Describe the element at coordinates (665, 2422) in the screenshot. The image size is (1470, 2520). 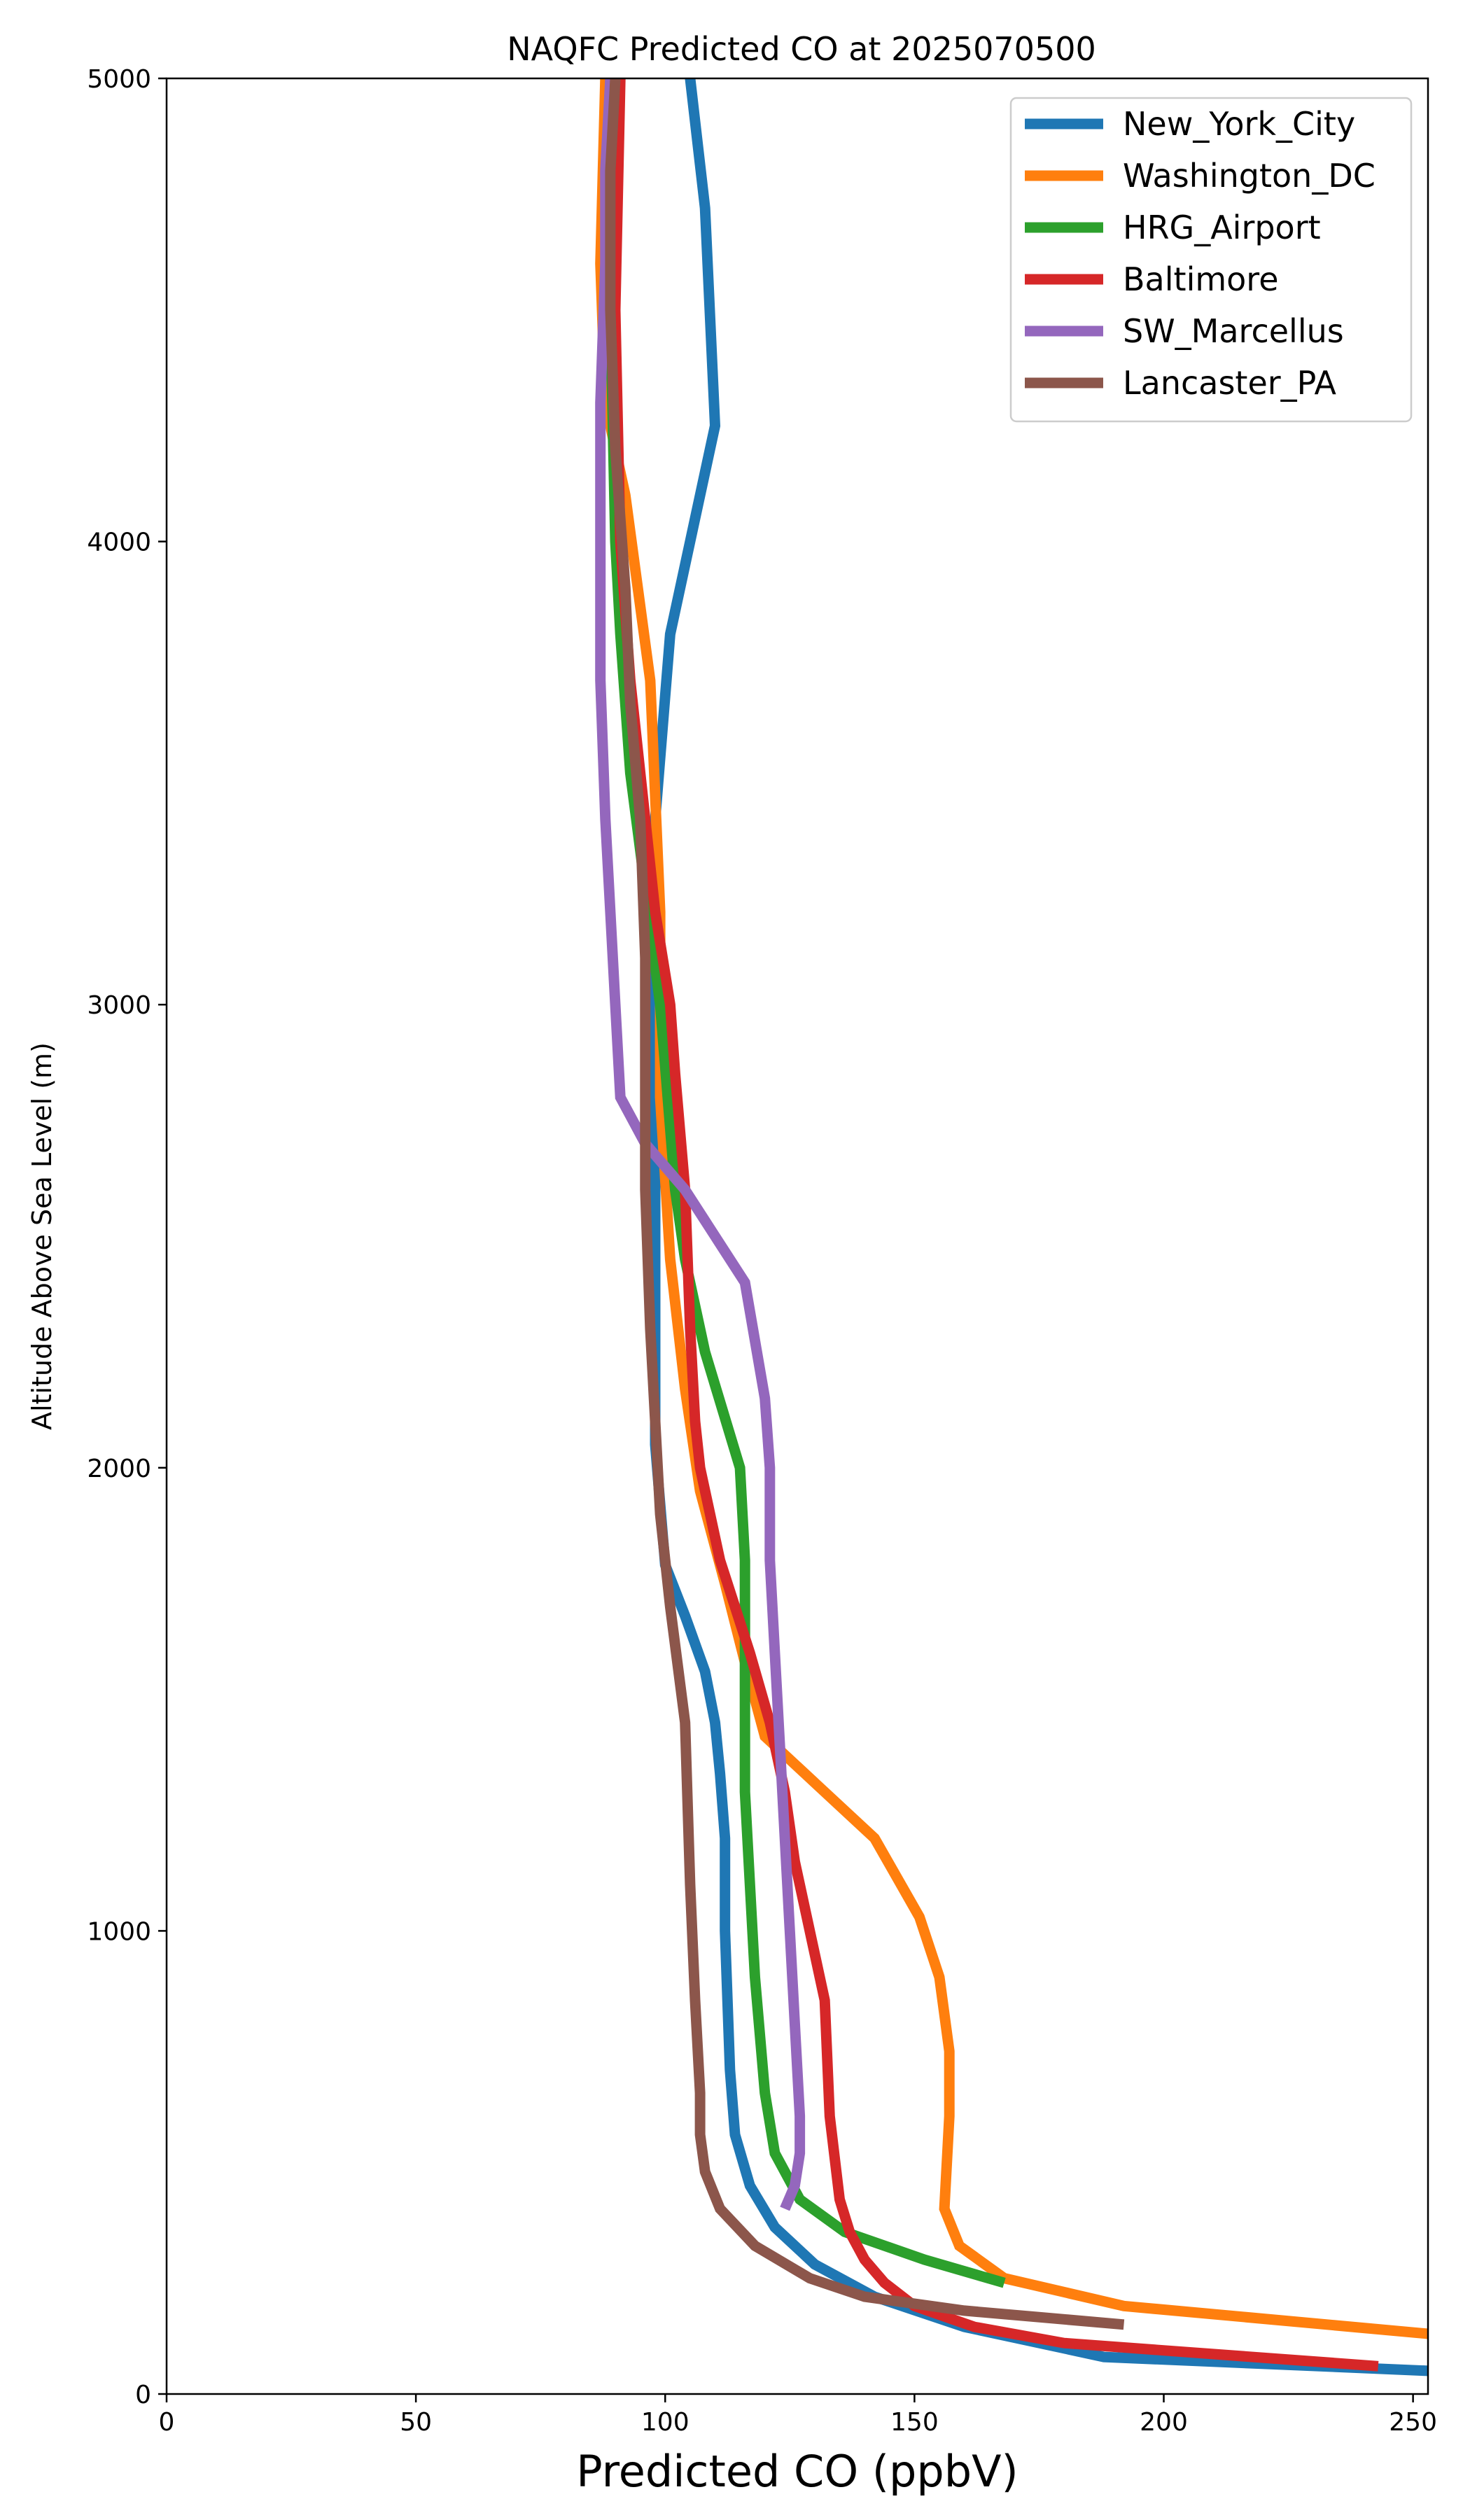
I see `x-tick-label: 100` at that location.